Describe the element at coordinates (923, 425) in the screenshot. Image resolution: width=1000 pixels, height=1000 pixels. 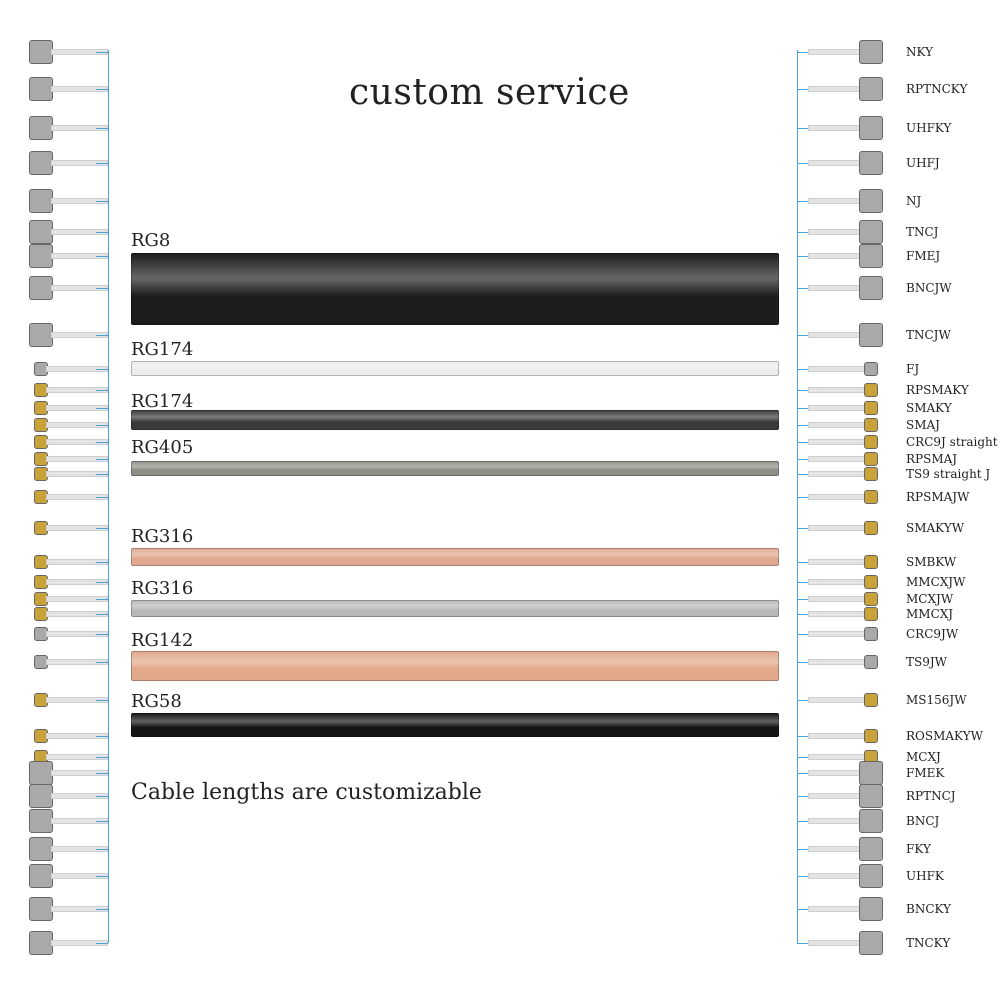
I see `connector-label: SMAJ` at that location.